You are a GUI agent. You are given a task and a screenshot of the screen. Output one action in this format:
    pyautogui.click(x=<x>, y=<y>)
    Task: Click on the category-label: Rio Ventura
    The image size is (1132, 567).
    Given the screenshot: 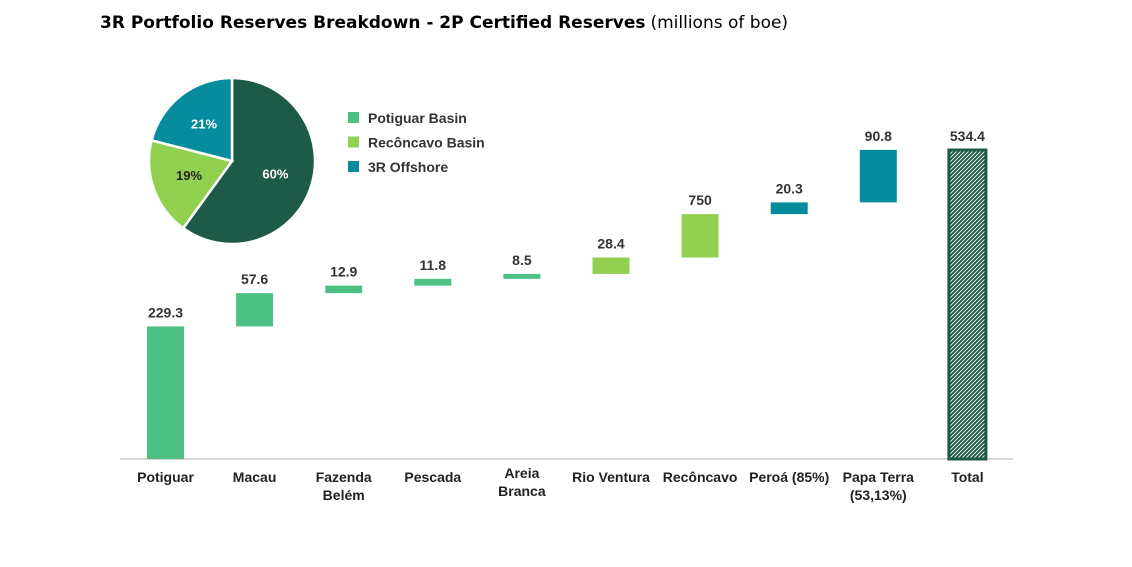 What is the action you would take?
    pyautogui.click(x=611, y=477)
    